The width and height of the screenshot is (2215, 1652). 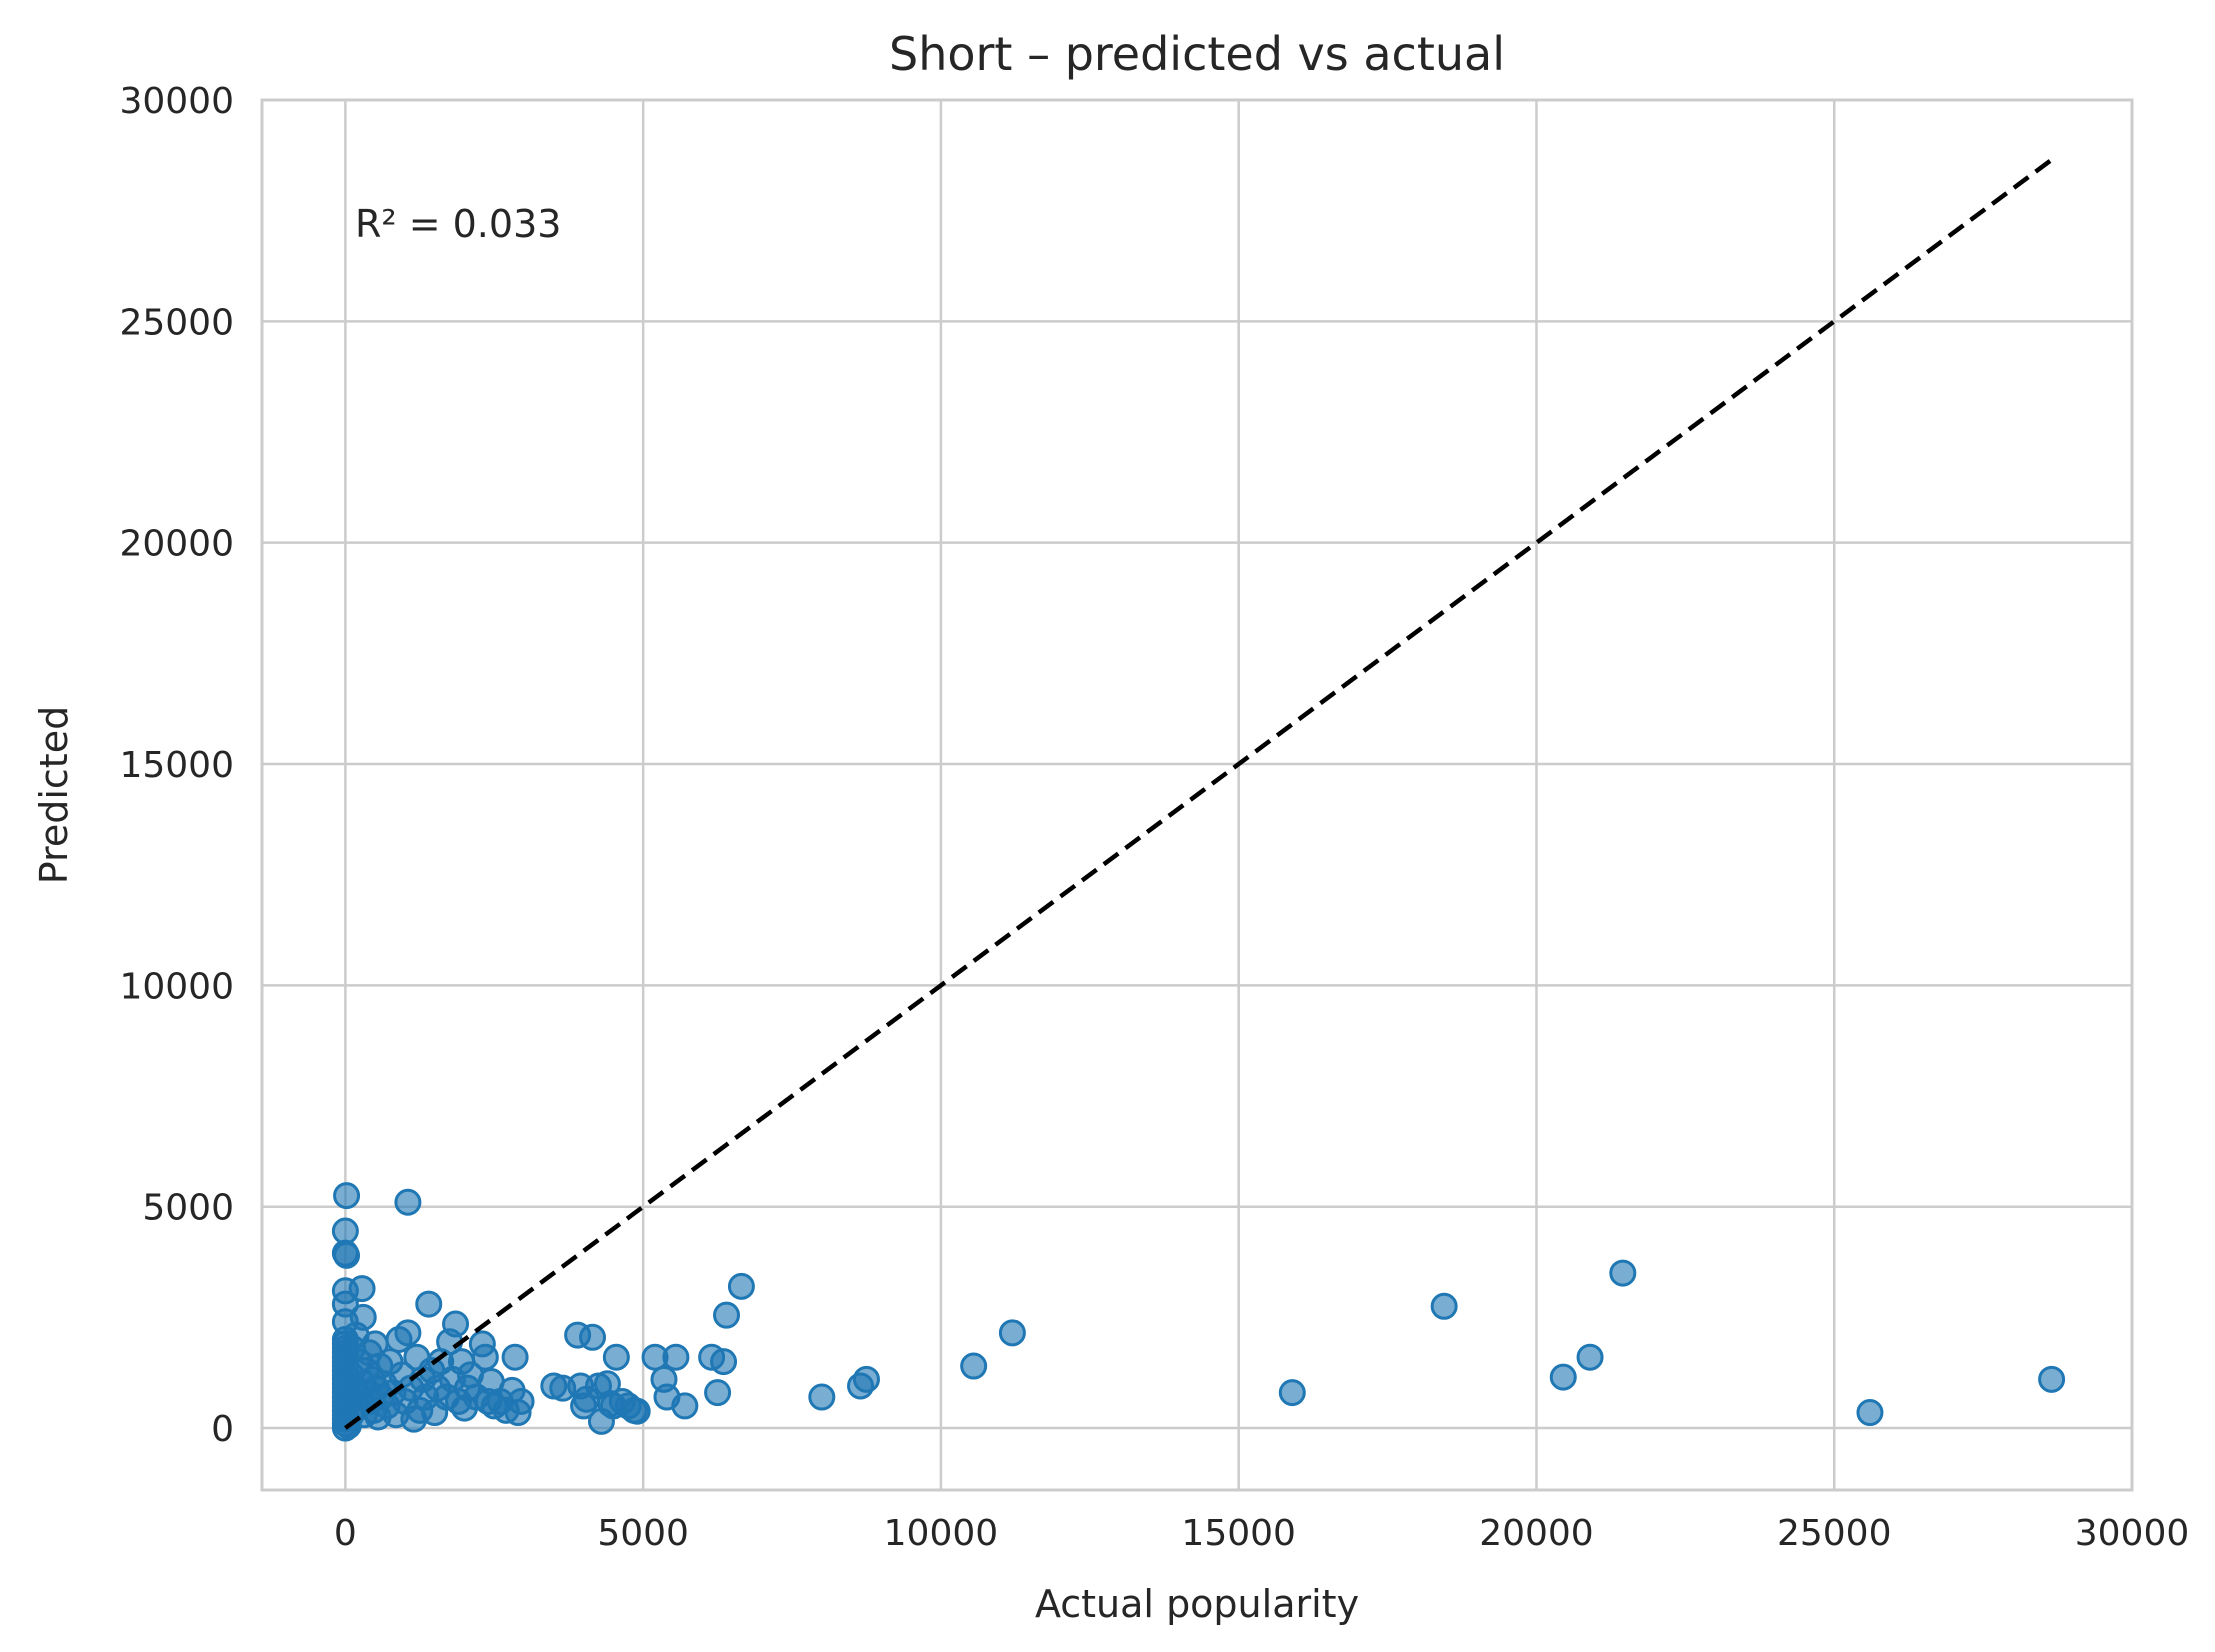 I want to click on x-tick-label: 0, so click(x=345, y=1533).